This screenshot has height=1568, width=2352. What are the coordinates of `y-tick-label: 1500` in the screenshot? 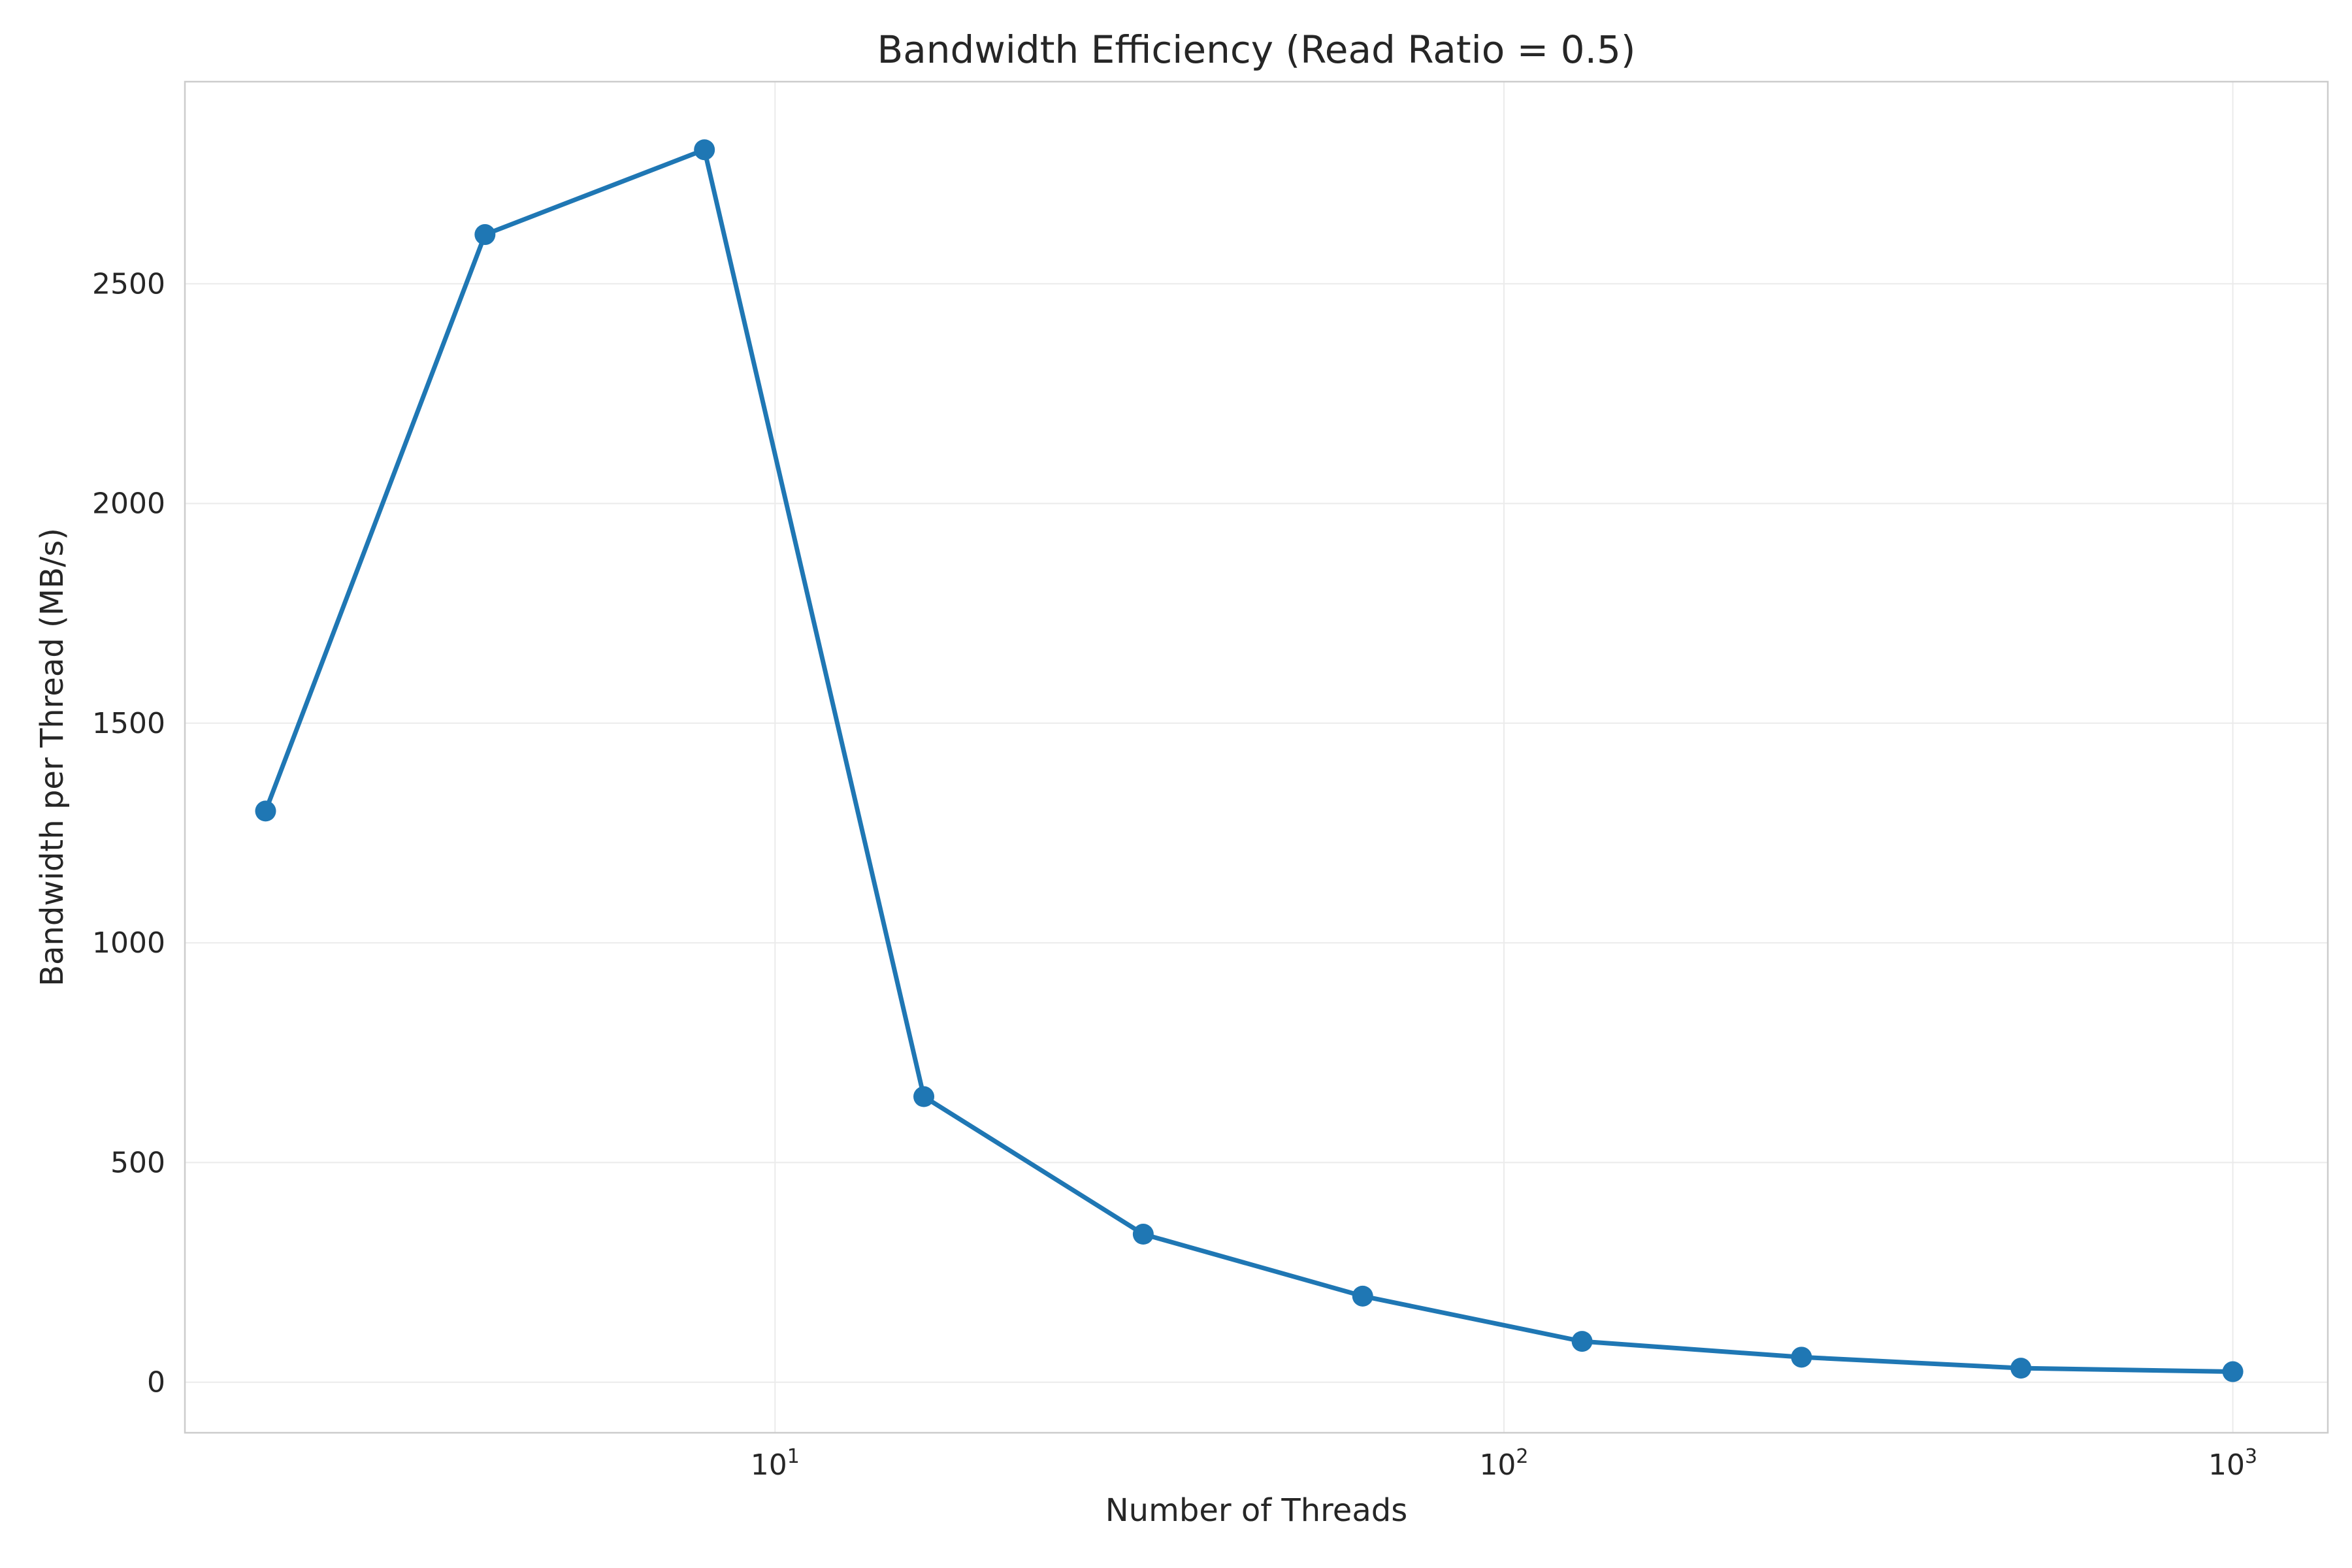 It's located at (128, 723).